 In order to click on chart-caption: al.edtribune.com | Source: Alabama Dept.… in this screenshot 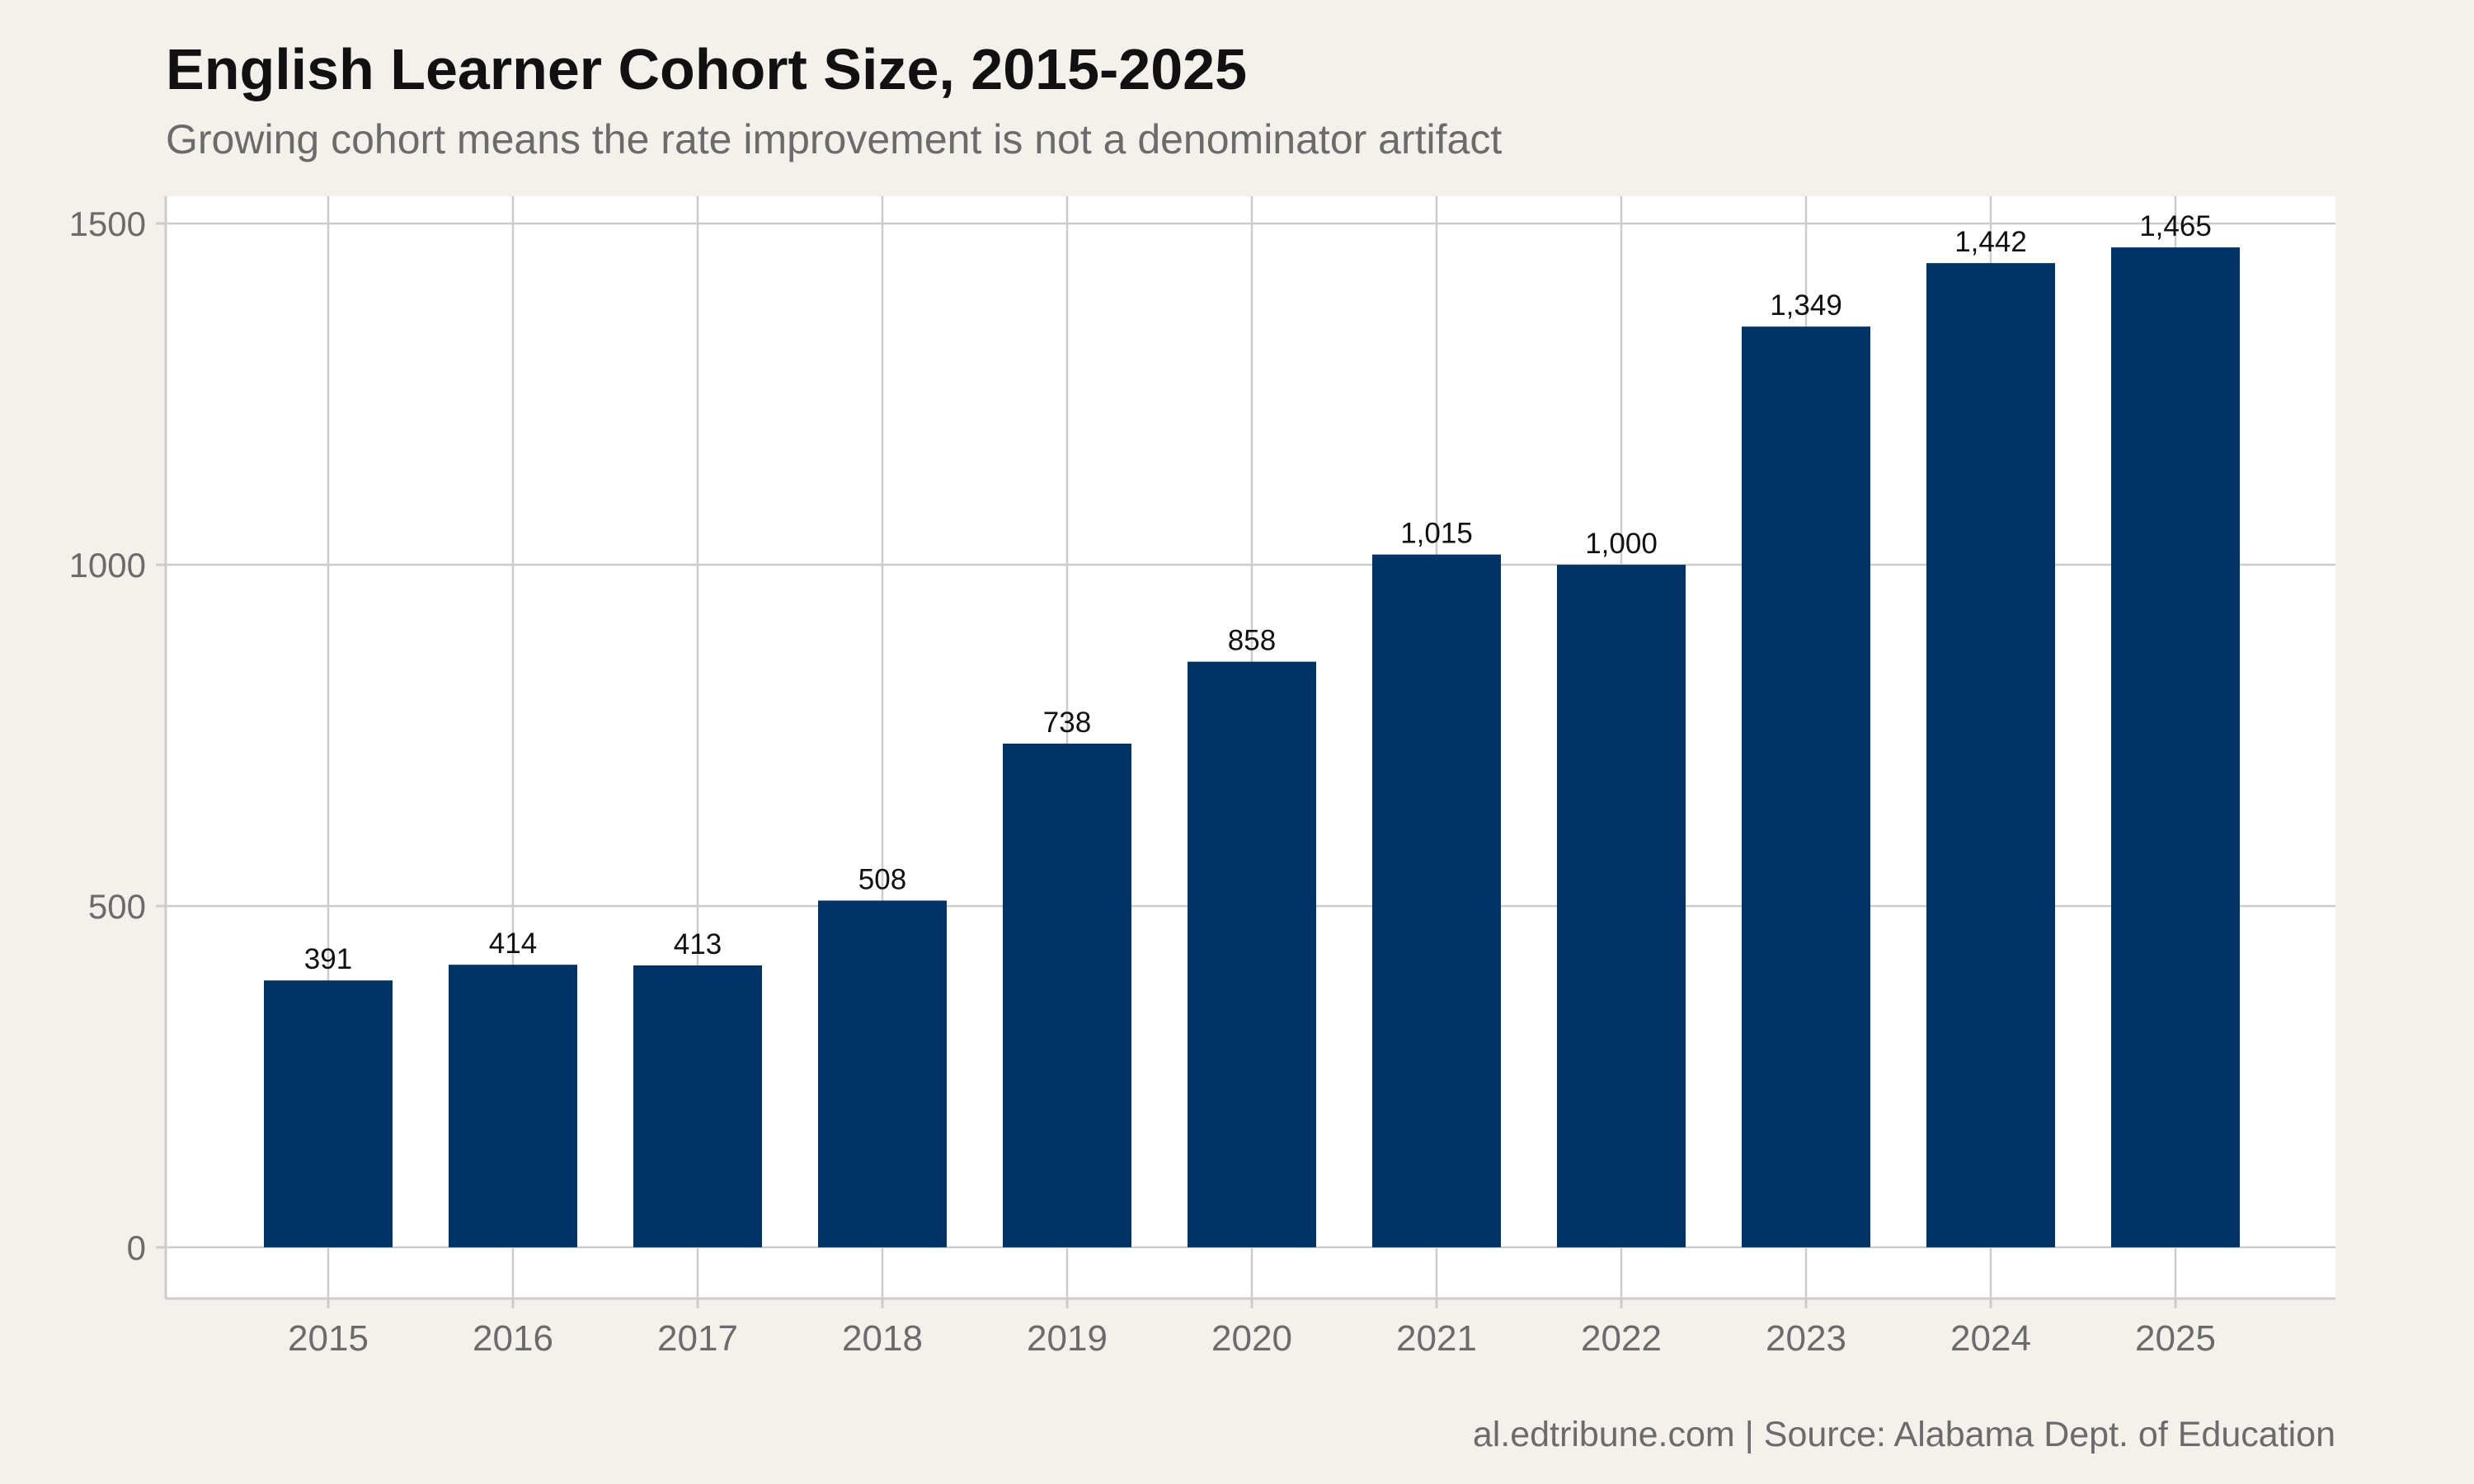, I will do `click(1903, 1434)`.